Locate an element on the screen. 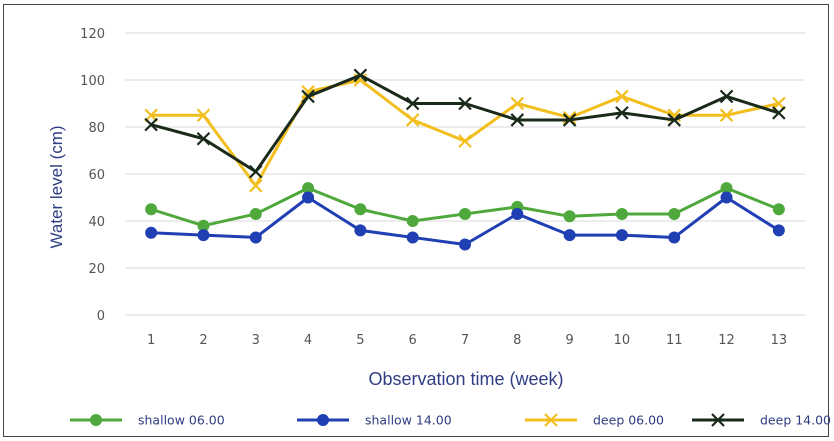 Image resolution: width=834 pixels, height=441 pixels. x-tick-label: 5 is located at coordinates (360, 340).